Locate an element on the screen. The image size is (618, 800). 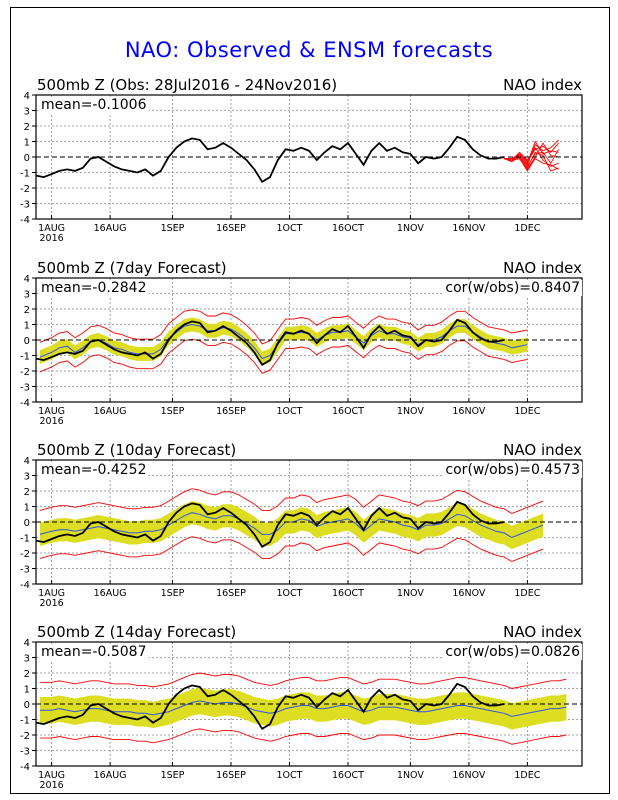
spread-band is located at coordinates (303, 708).